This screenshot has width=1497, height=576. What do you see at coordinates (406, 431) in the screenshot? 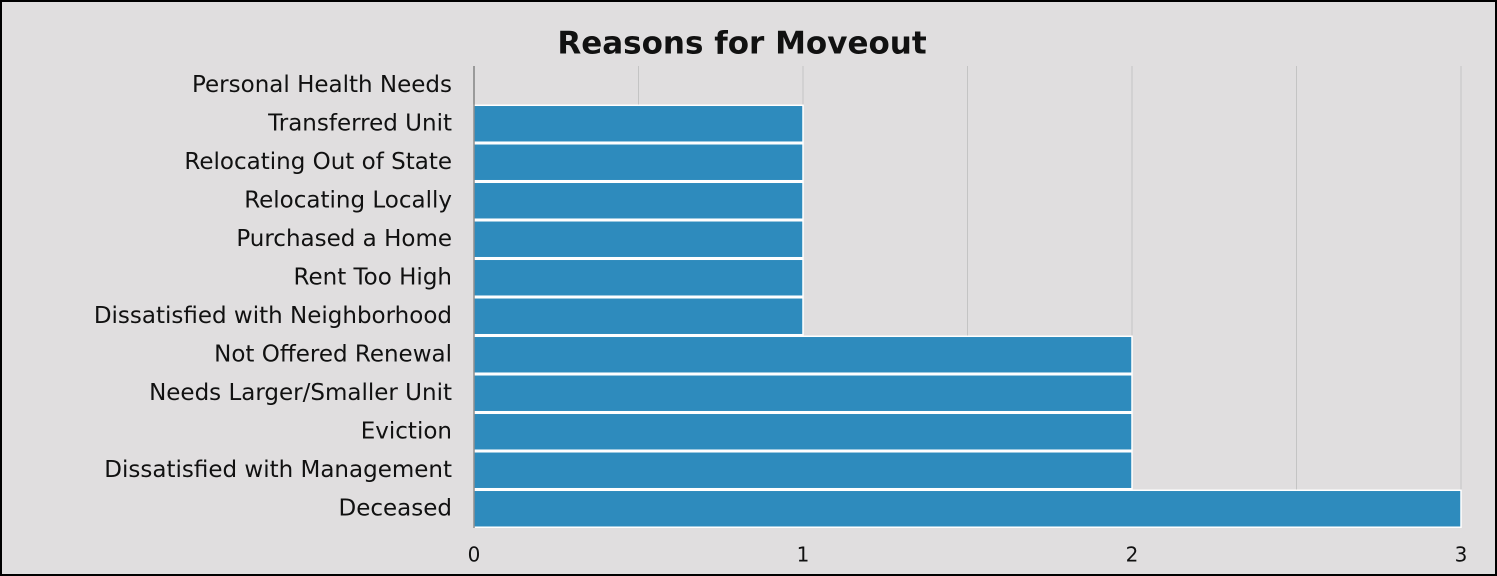
I see `y-tick-label: Eviction` at bounding box center [406, 431].